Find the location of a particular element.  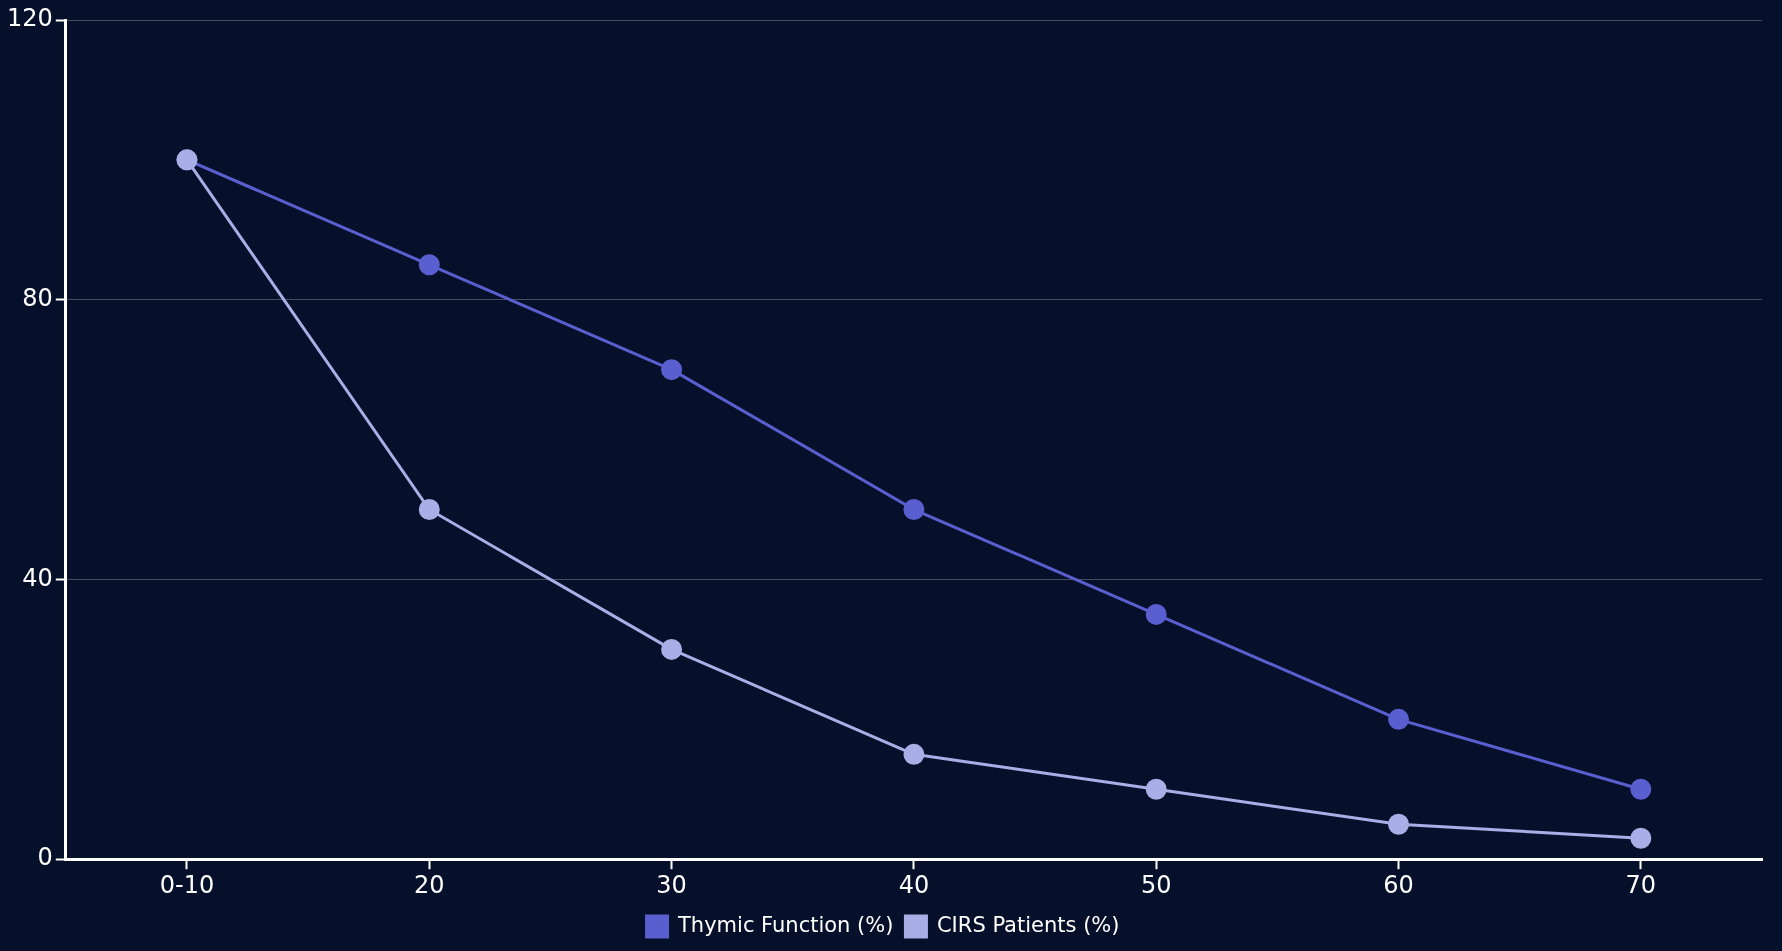

y-tick-label: 40 is located at coordinates (37, 577).